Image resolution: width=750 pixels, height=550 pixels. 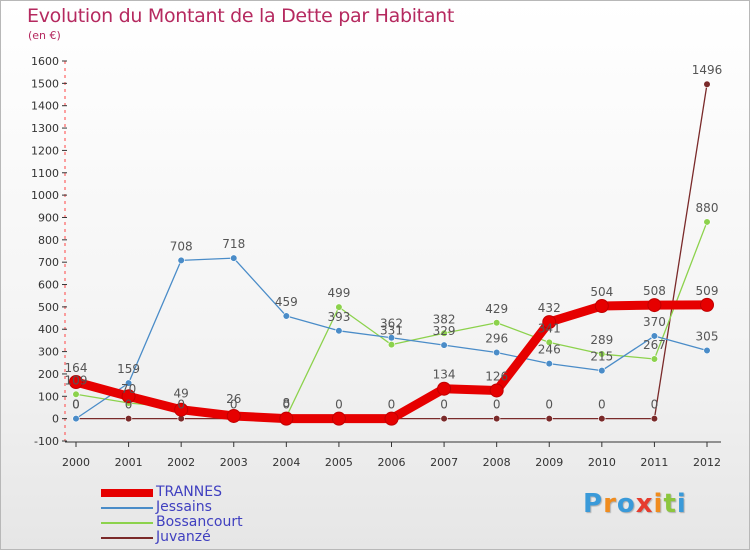 What do you see at coordinates (45, 83) in the screenshot?
I see `y-tick-label: 1500` at bounding box center [45, 83].